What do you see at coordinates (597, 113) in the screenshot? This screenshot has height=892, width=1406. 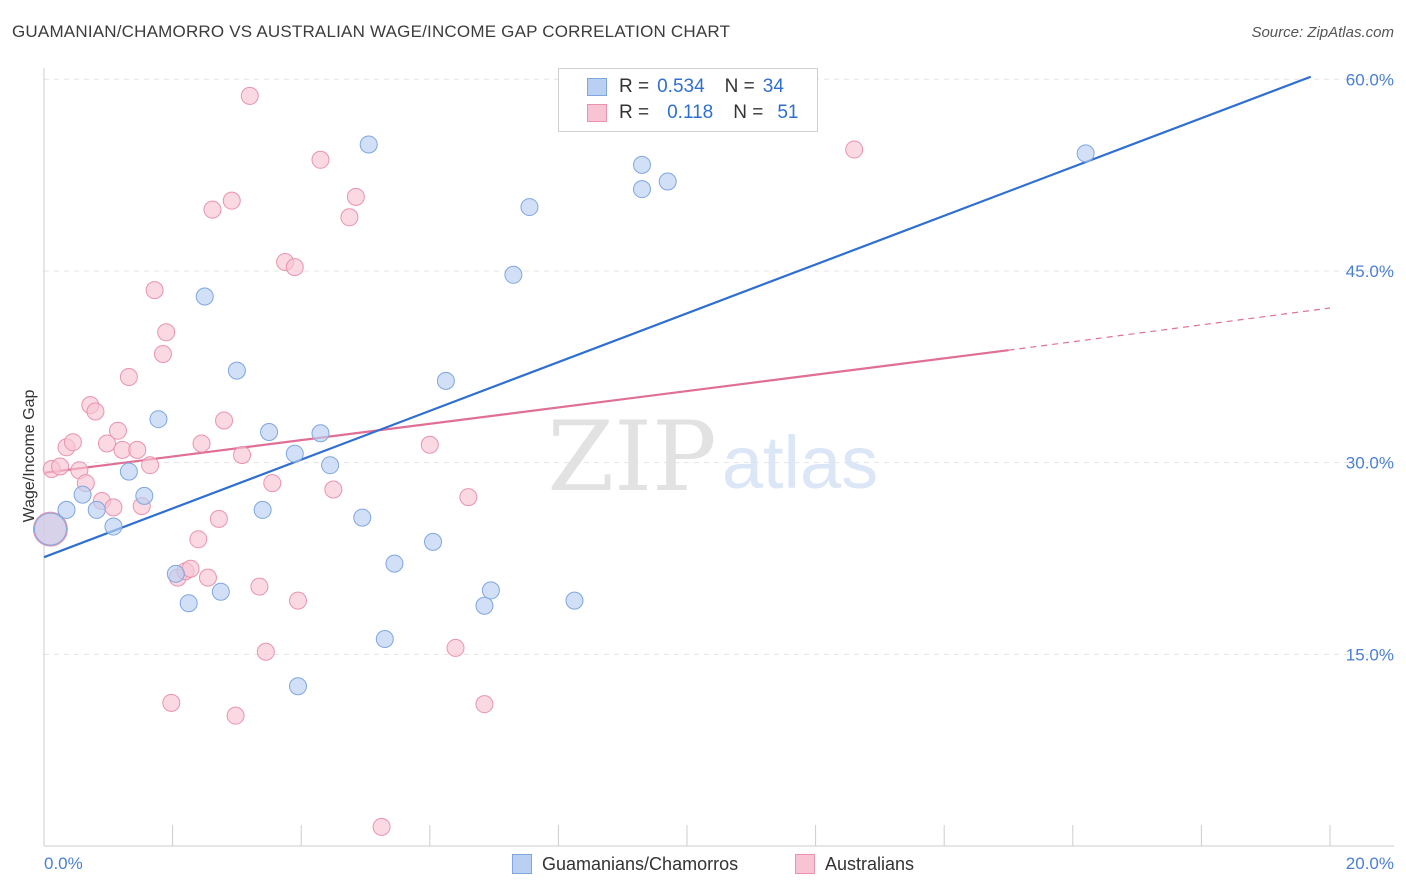 I see `legend-swatch-pink` at bounding box center [597, 113].